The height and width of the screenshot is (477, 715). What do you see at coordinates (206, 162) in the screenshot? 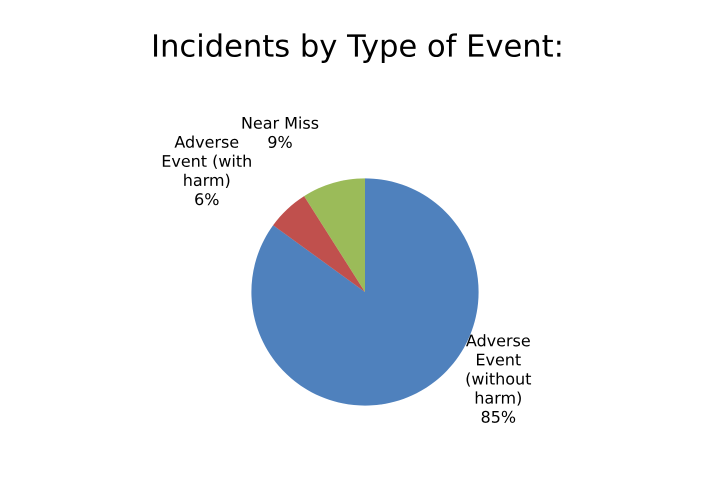
I see `slice-label: Adverse Event (with harm)` at bounding box center [206, 162].